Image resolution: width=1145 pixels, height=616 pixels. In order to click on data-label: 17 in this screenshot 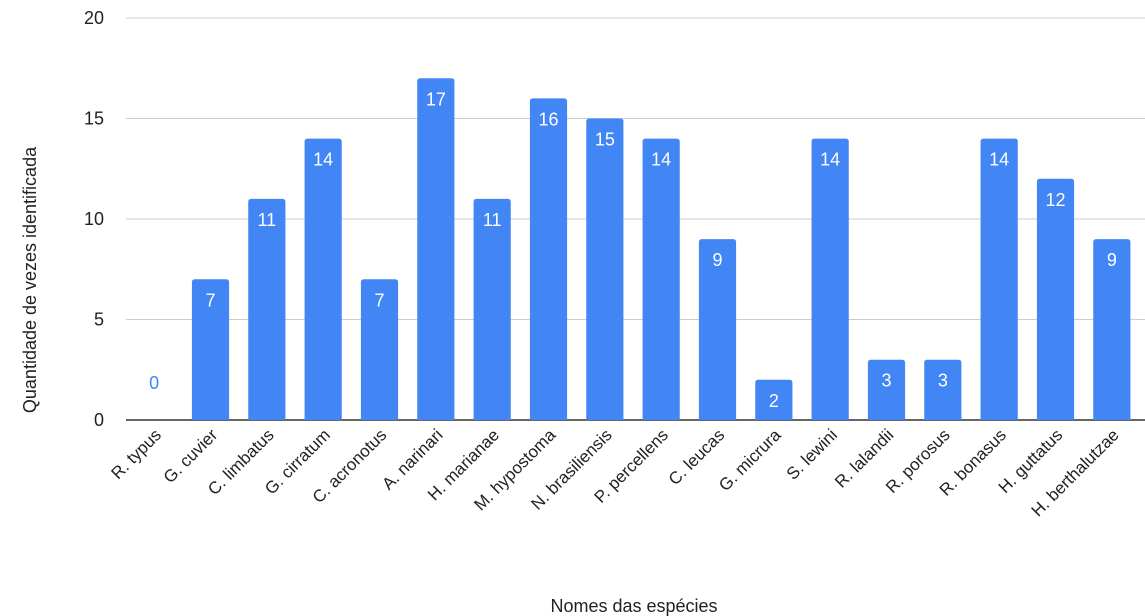, I will do `click(436, 99)`.